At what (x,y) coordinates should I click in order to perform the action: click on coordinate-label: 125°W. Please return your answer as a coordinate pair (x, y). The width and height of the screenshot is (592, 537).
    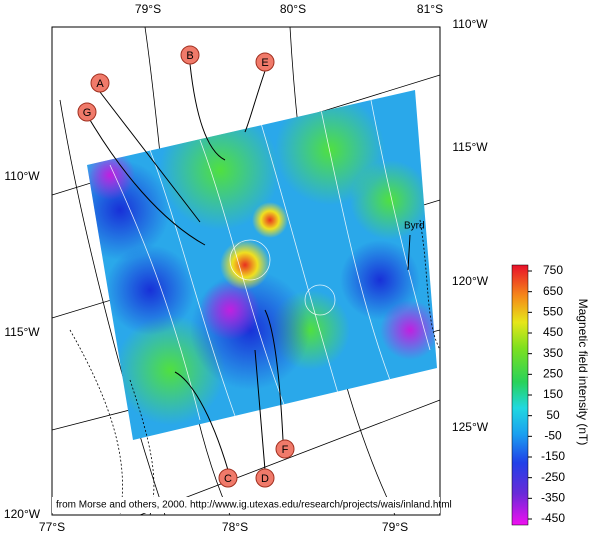
    Looking at the image, I should click on (470, 427).